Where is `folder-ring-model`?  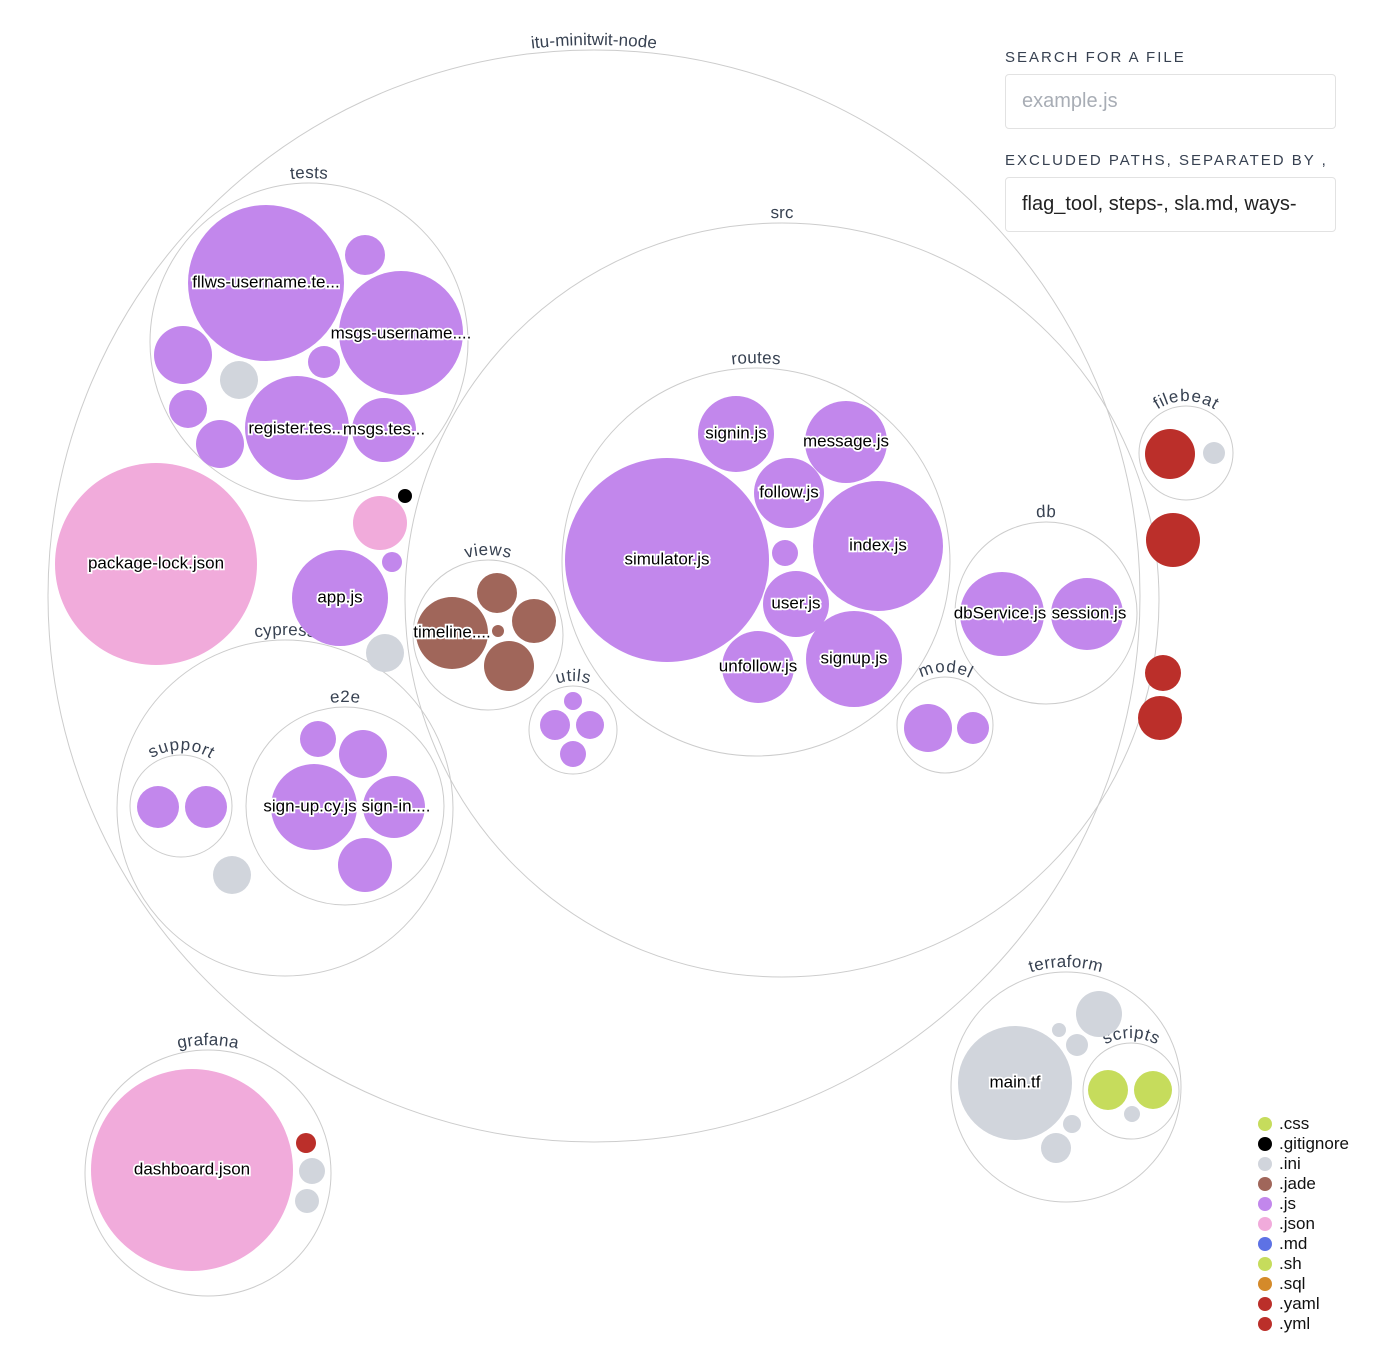 folder-ring-model is located at coordinates (945, 725).